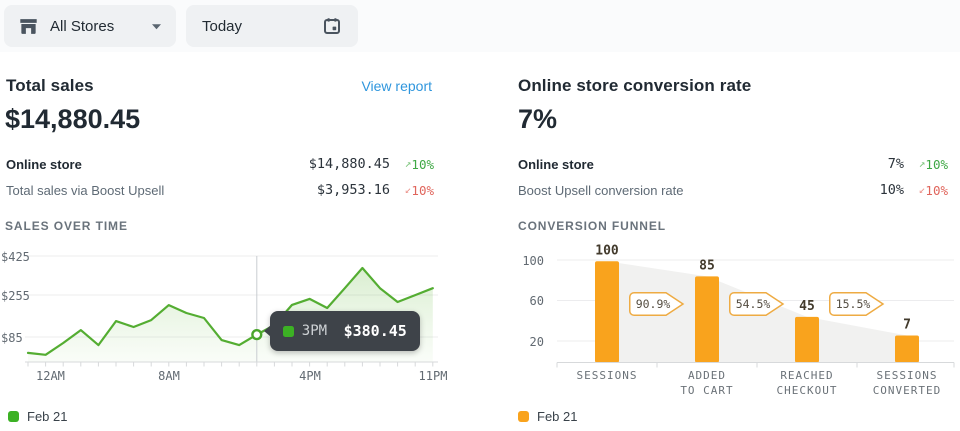 The image size is (960, 431). I want to click on metric-value: 7%, so click(895, 164).